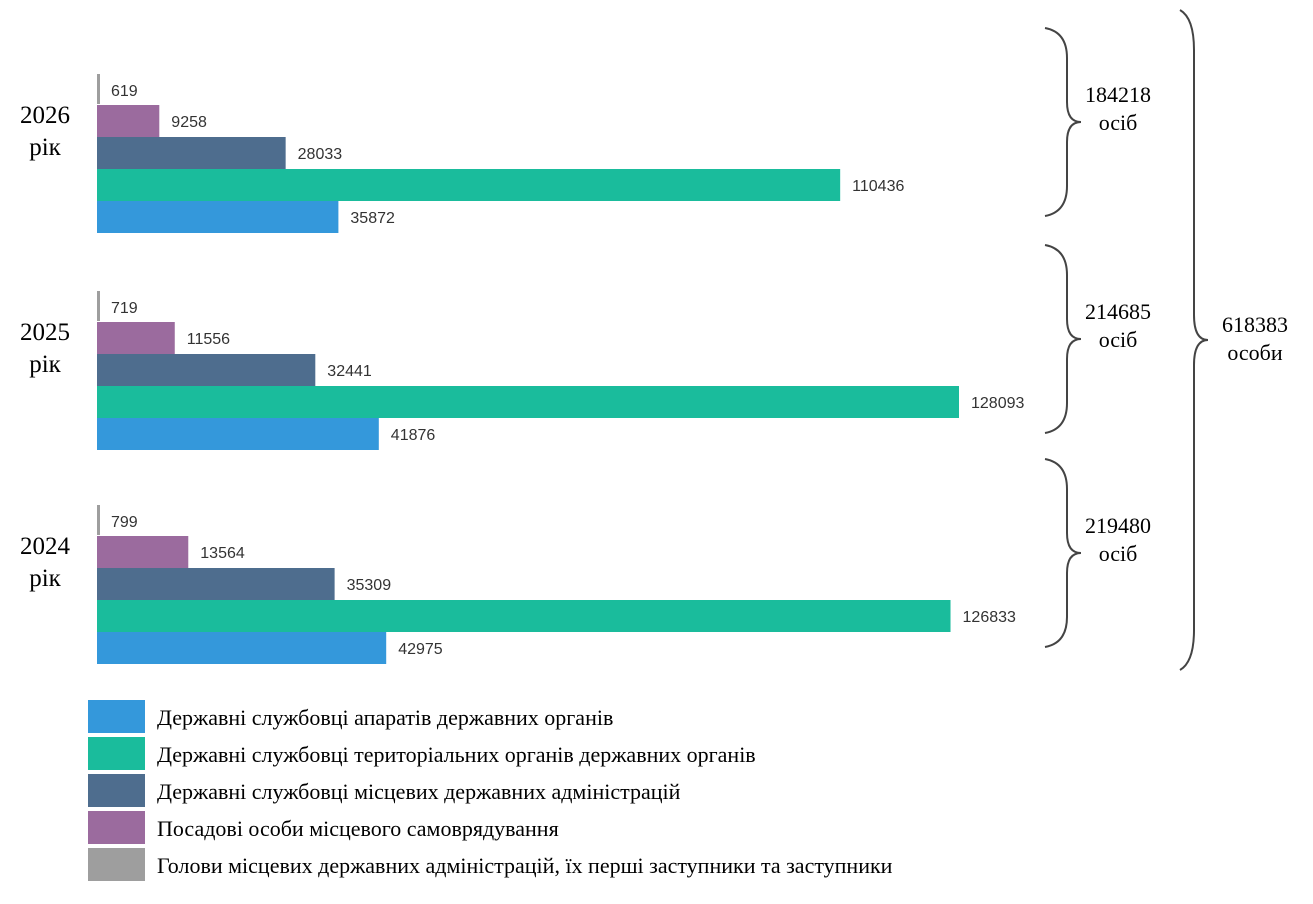  I want to click on group-total-value-2024: 219480, so click(1118, 525).